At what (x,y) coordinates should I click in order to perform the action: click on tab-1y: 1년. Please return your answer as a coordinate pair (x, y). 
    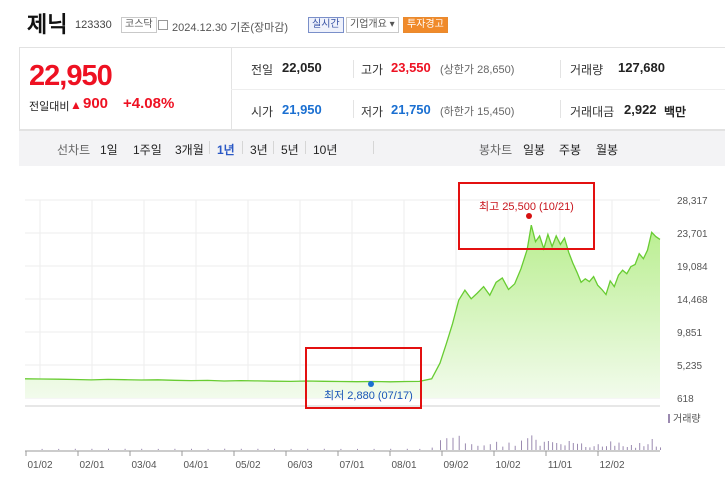
    Looking at the image, I should click on (226, 150).